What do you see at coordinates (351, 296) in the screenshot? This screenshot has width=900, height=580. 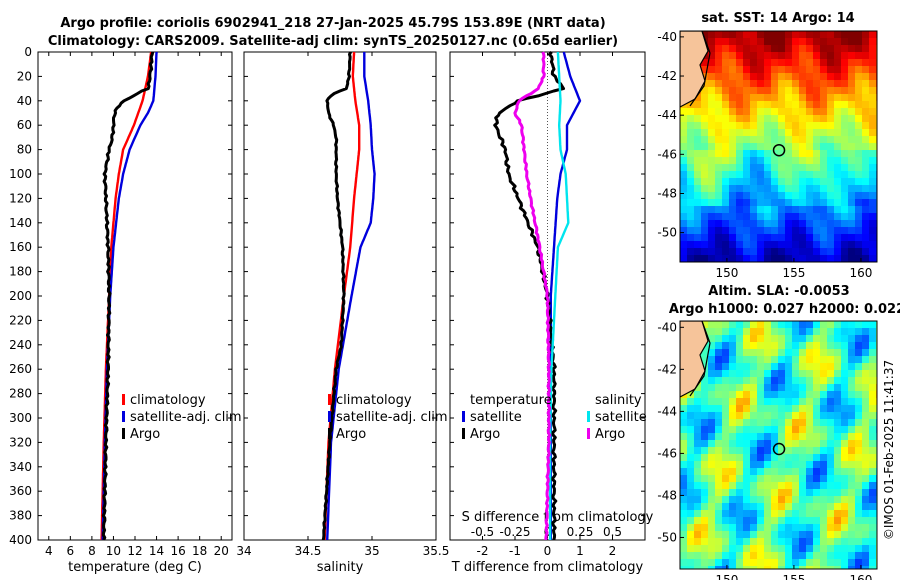 I see `series-line-sat` at bounding box center [351, 296].